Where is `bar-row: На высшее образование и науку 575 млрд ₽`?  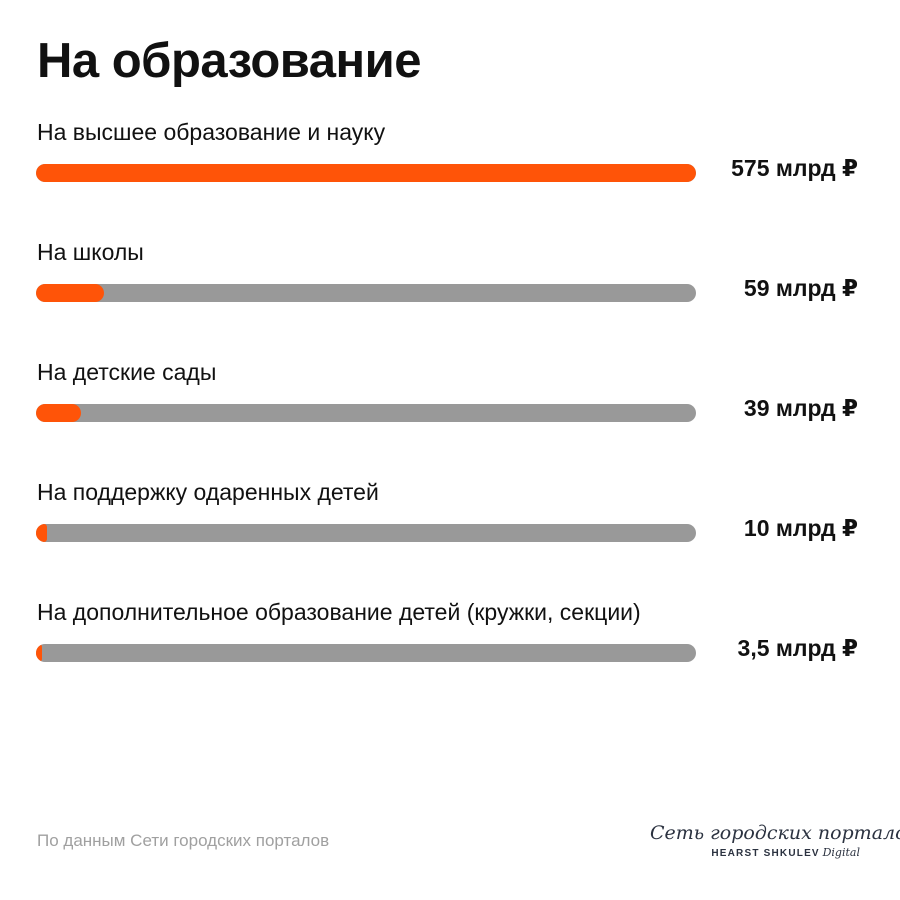
bar-row: На высшее образование и науку 575 млрд ₽ is located at coordinates (450, 158).